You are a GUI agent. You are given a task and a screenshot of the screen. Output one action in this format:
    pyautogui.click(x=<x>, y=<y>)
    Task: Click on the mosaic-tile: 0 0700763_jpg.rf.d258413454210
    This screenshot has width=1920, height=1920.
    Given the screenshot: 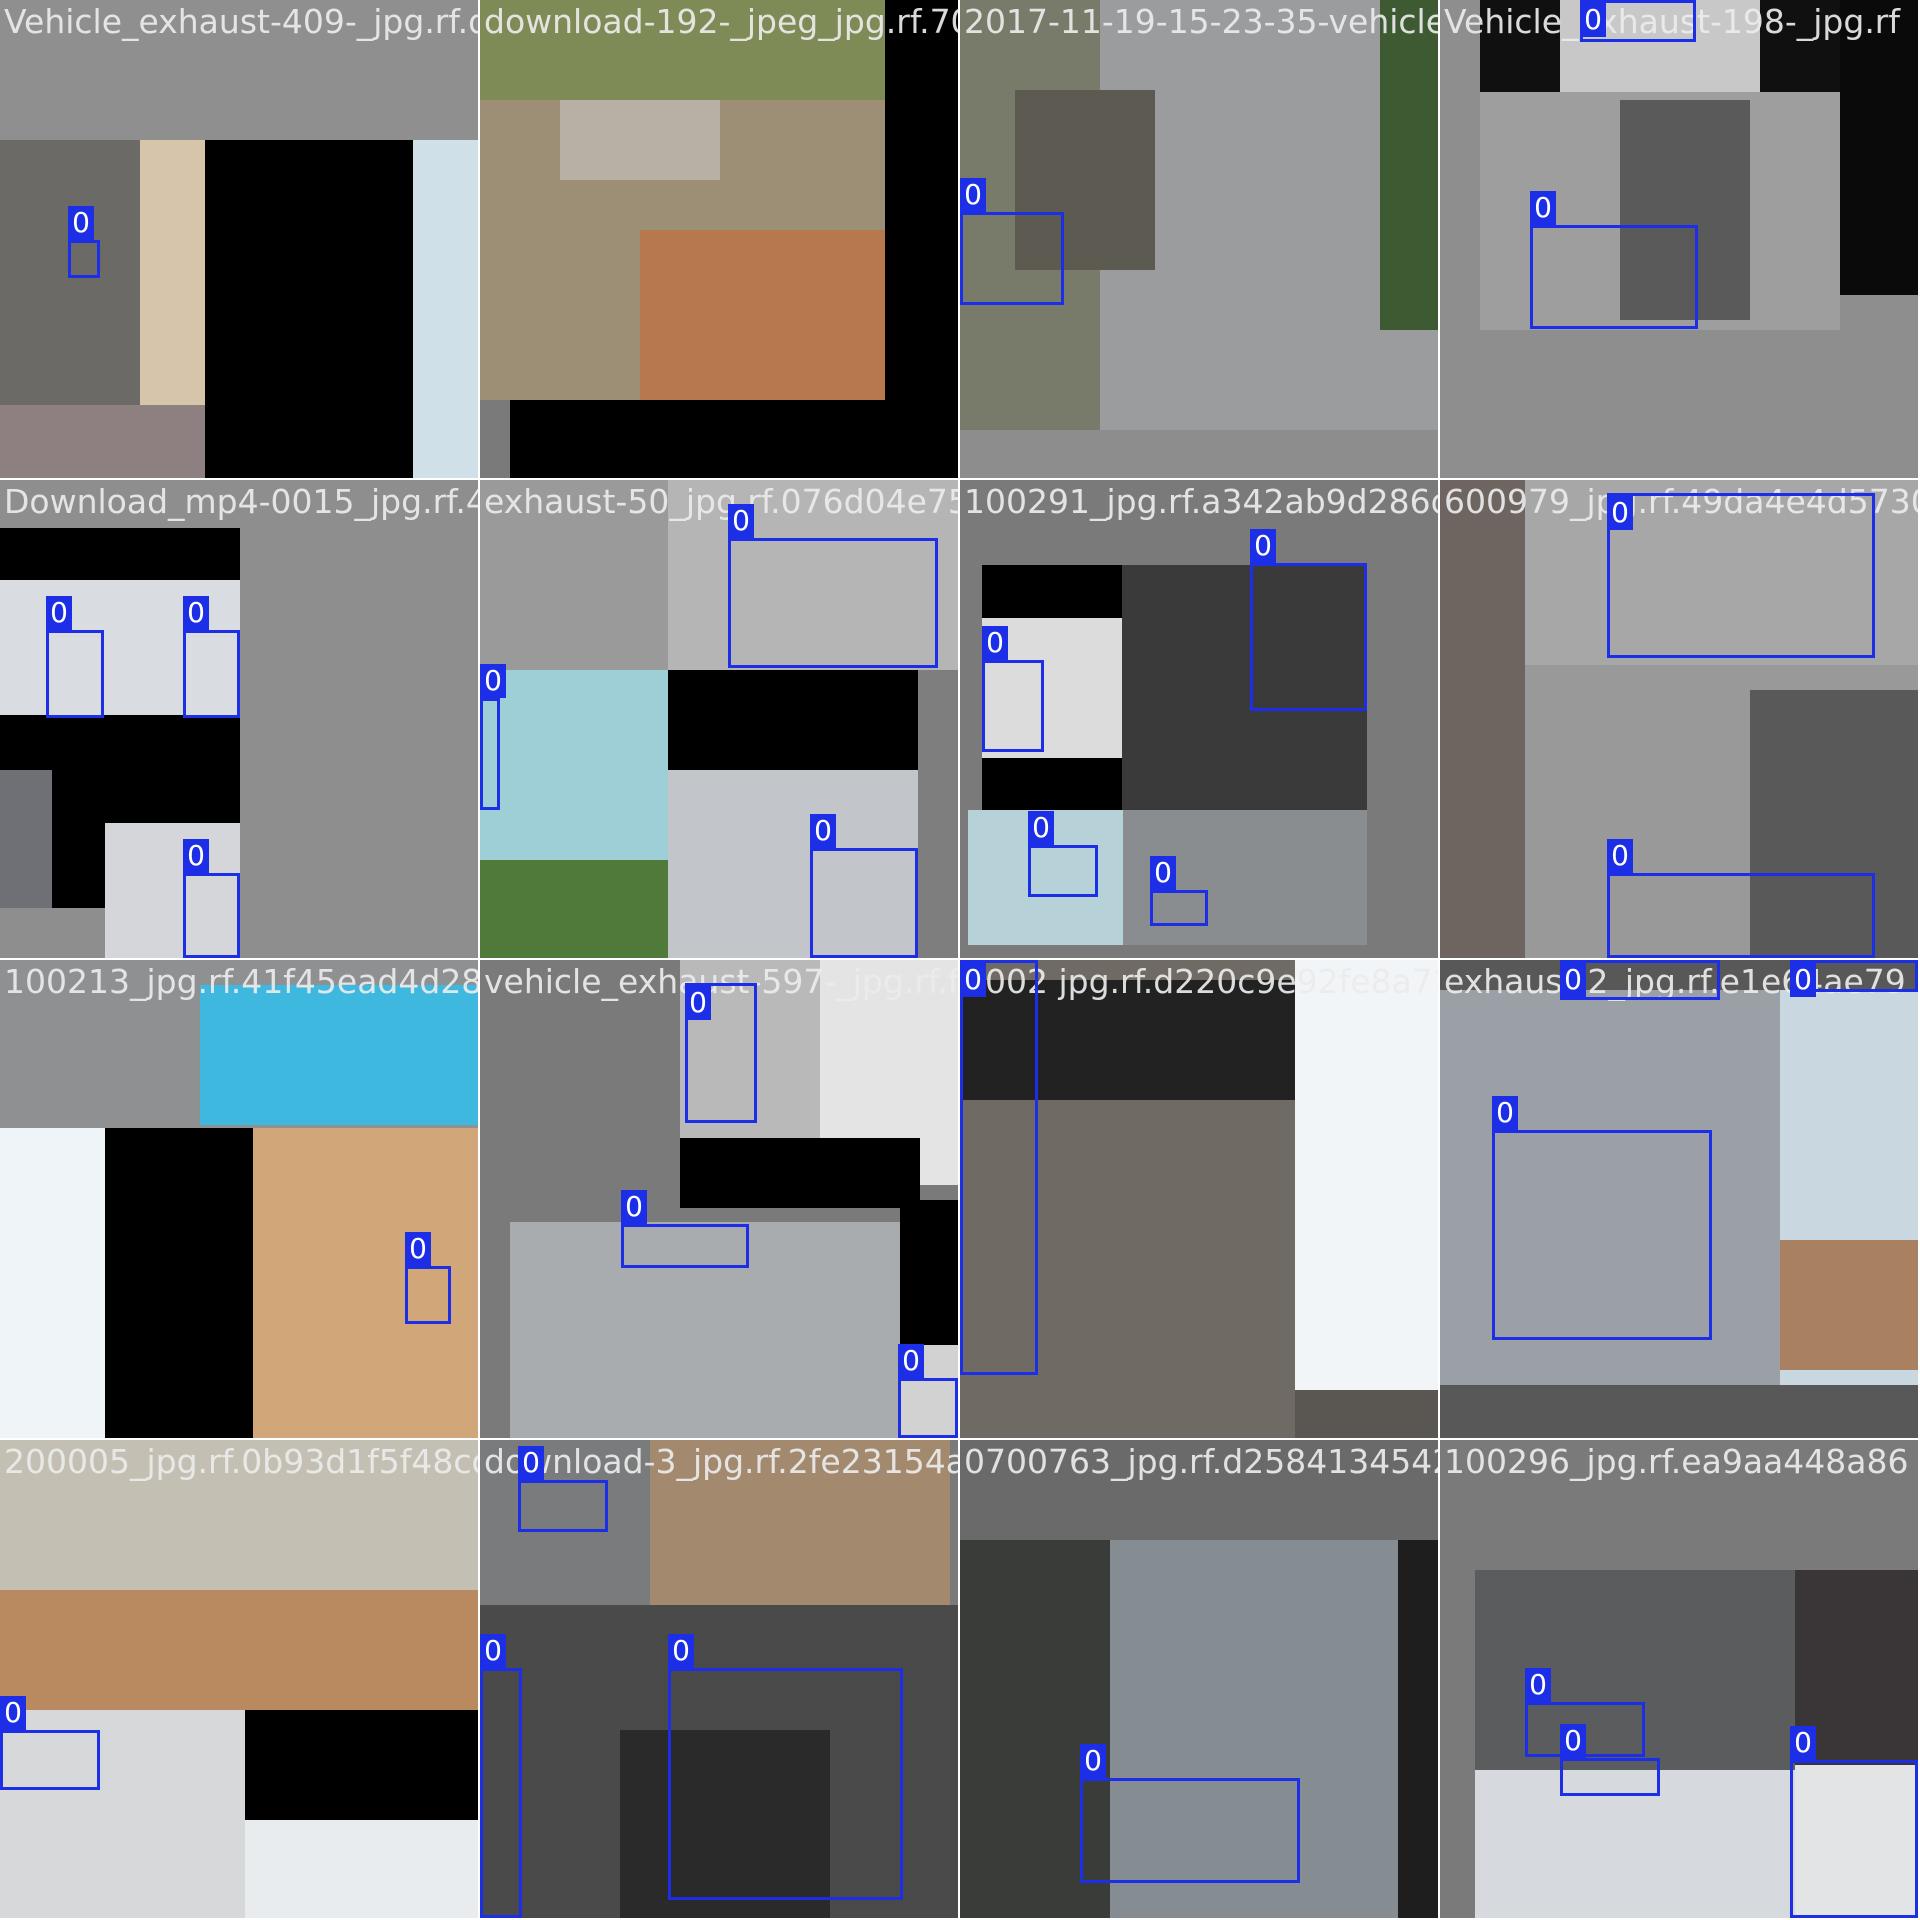 What is the action you would take?
    pyautogui.click(x=1199, y=1679)
    